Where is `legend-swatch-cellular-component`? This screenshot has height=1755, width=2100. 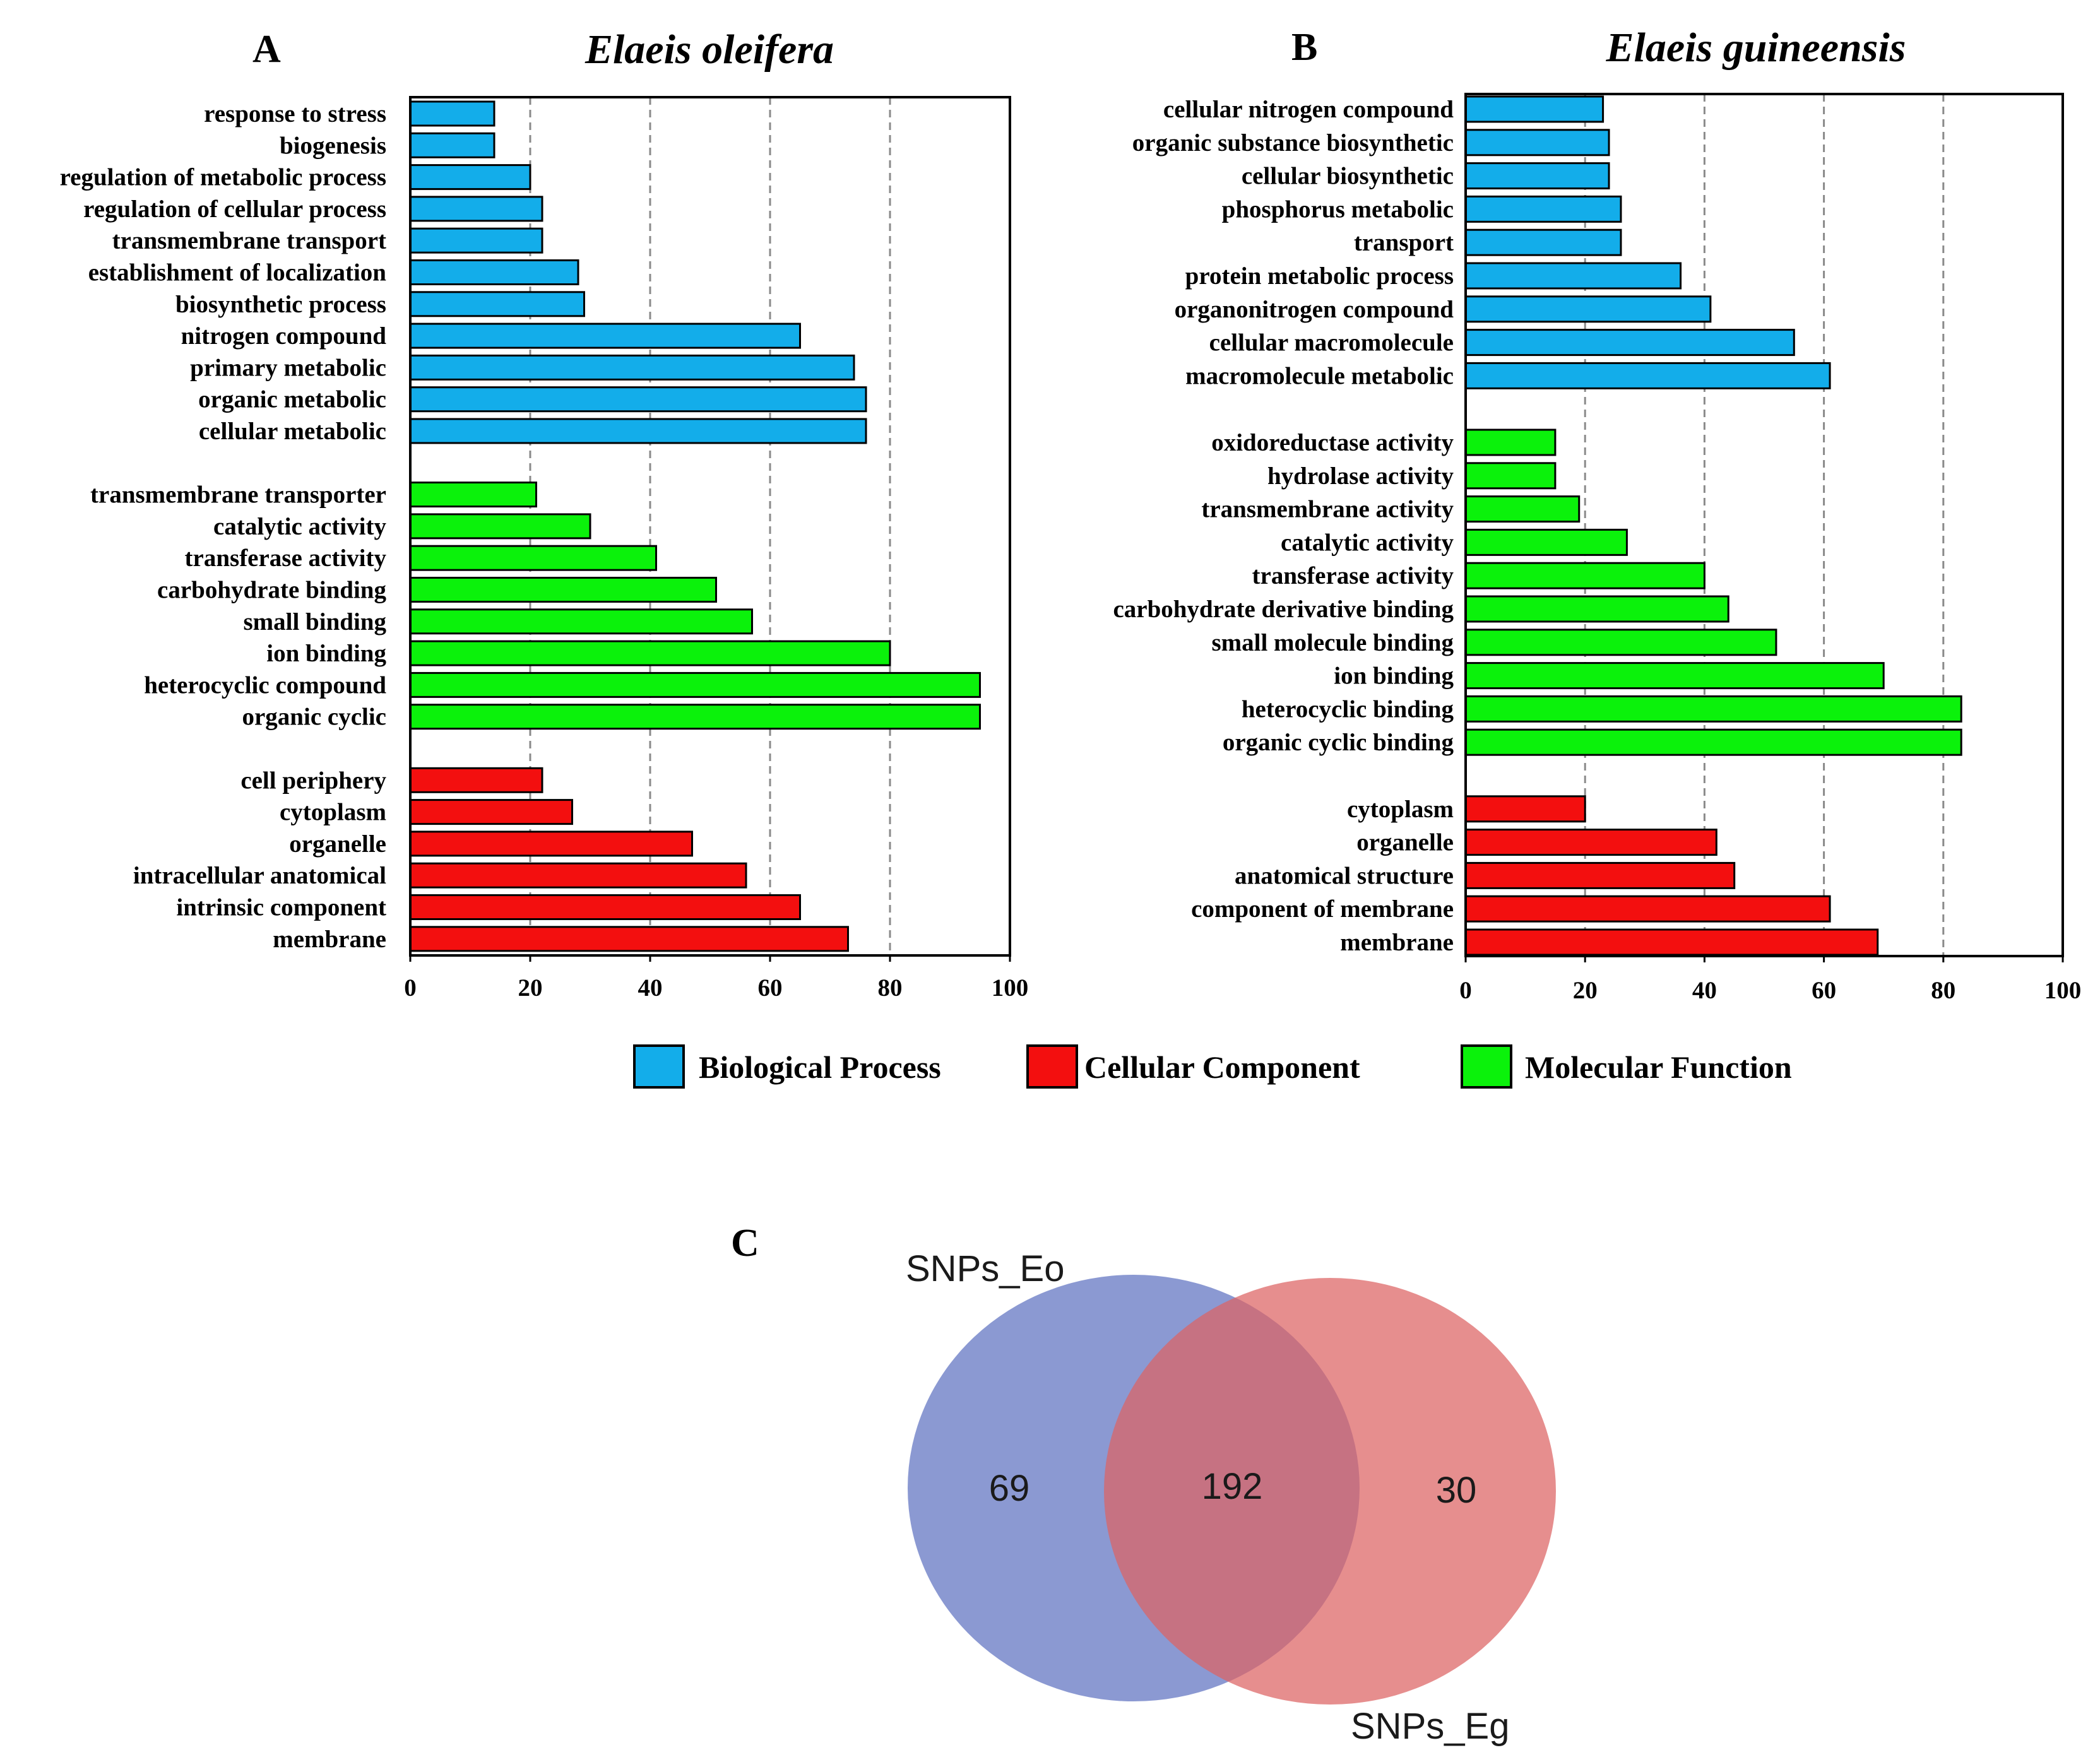
legend-swatch-cellular-component is located at coordinates (1052, 1066).